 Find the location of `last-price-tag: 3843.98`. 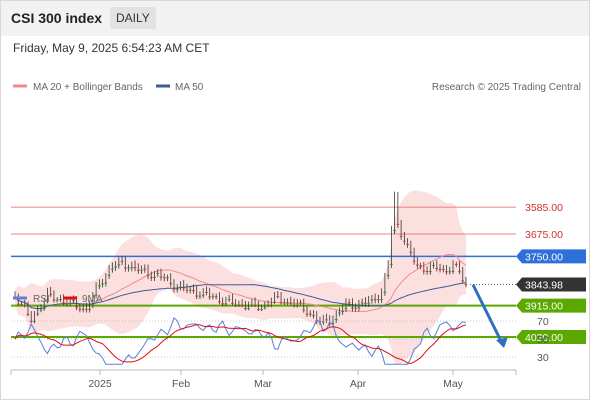

last-price-tag: 3843.98 is located at coordinates (551, 284).